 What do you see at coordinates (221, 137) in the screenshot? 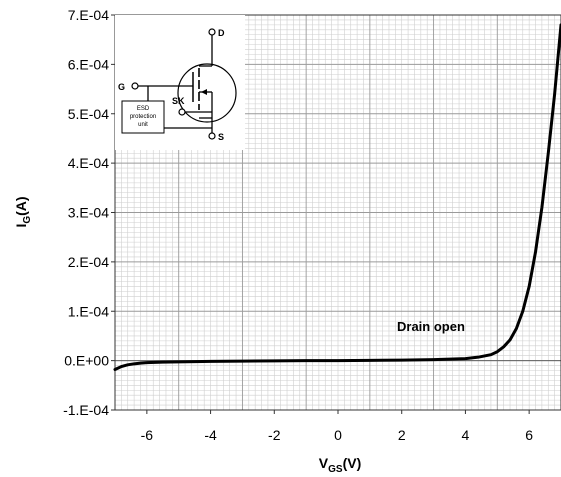
I see `source-label: S` at bounding box center [221, 137].